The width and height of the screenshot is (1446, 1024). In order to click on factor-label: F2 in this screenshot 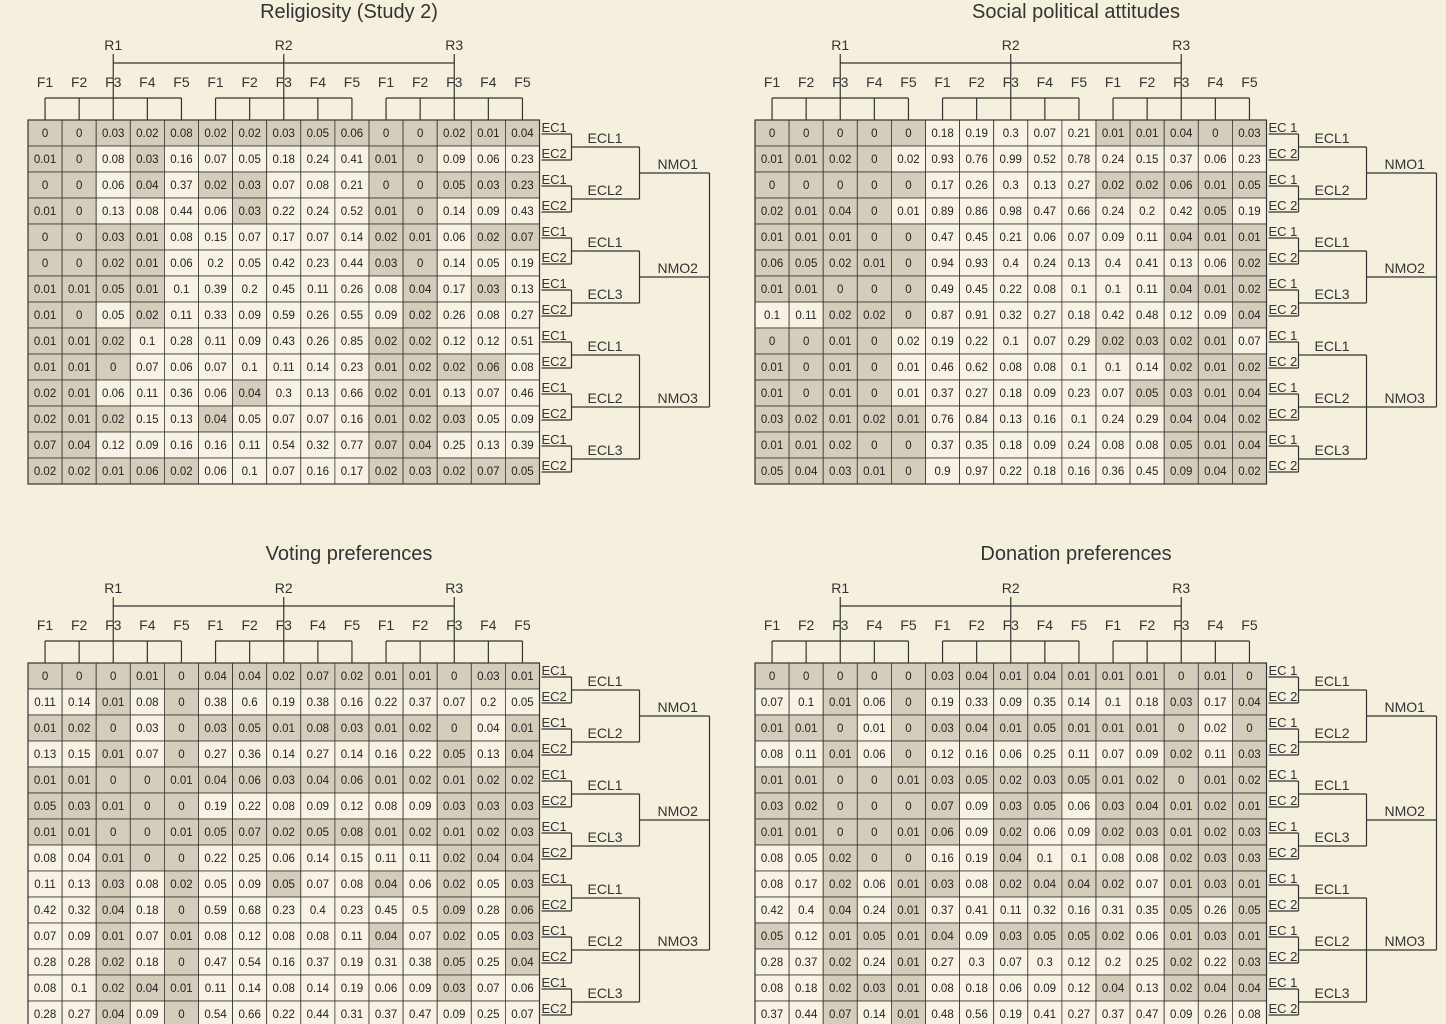, I will do `click(976, 625)`.